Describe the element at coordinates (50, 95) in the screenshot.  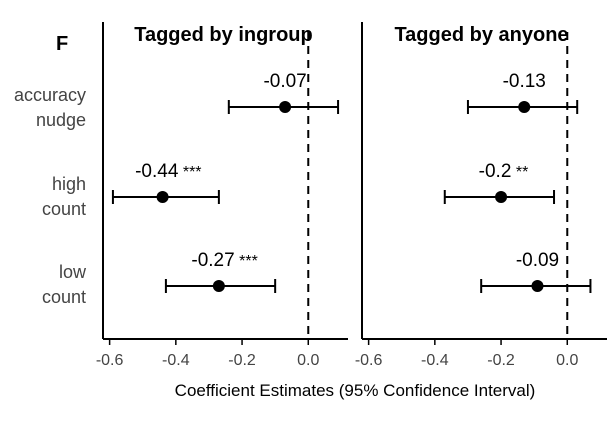
I see `category-label-line: accuracy` at that location.